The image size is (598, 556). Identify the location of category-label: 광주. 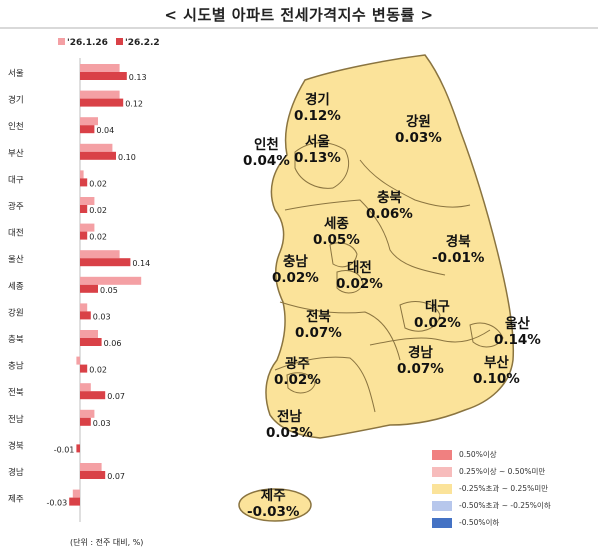
(16, 206).